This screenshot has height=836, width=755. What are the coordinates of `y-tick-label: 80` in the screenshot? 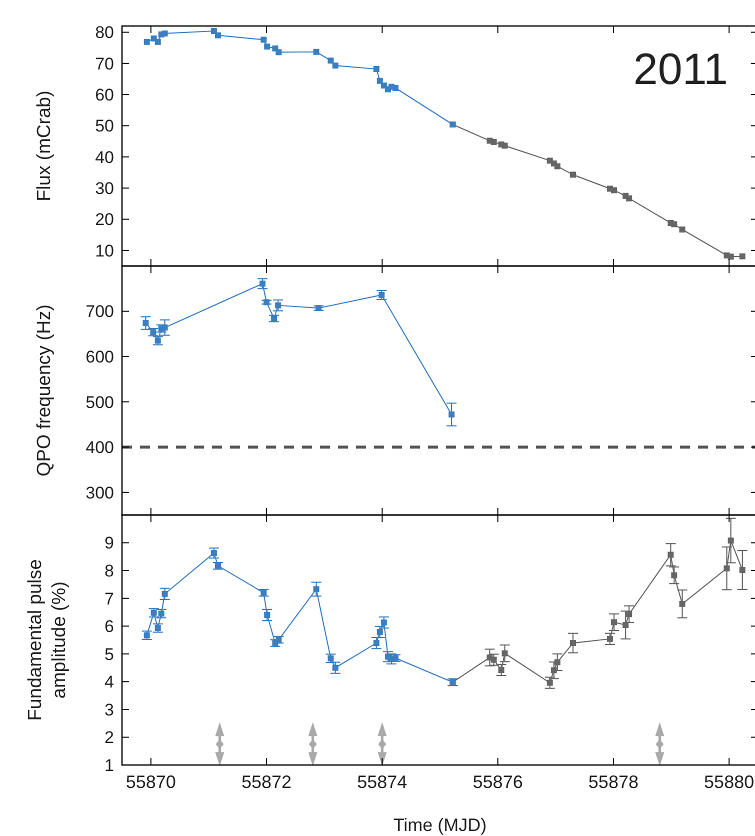 It's located at (104, 32).